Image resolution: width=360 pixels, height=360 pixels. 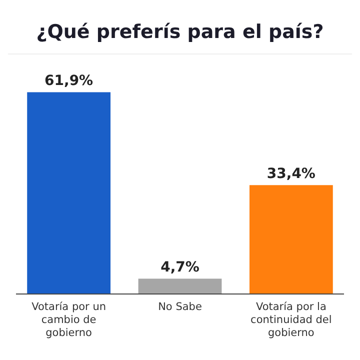 I want to click on x-tick-label: No Sabe, so click(x=180, y=307).